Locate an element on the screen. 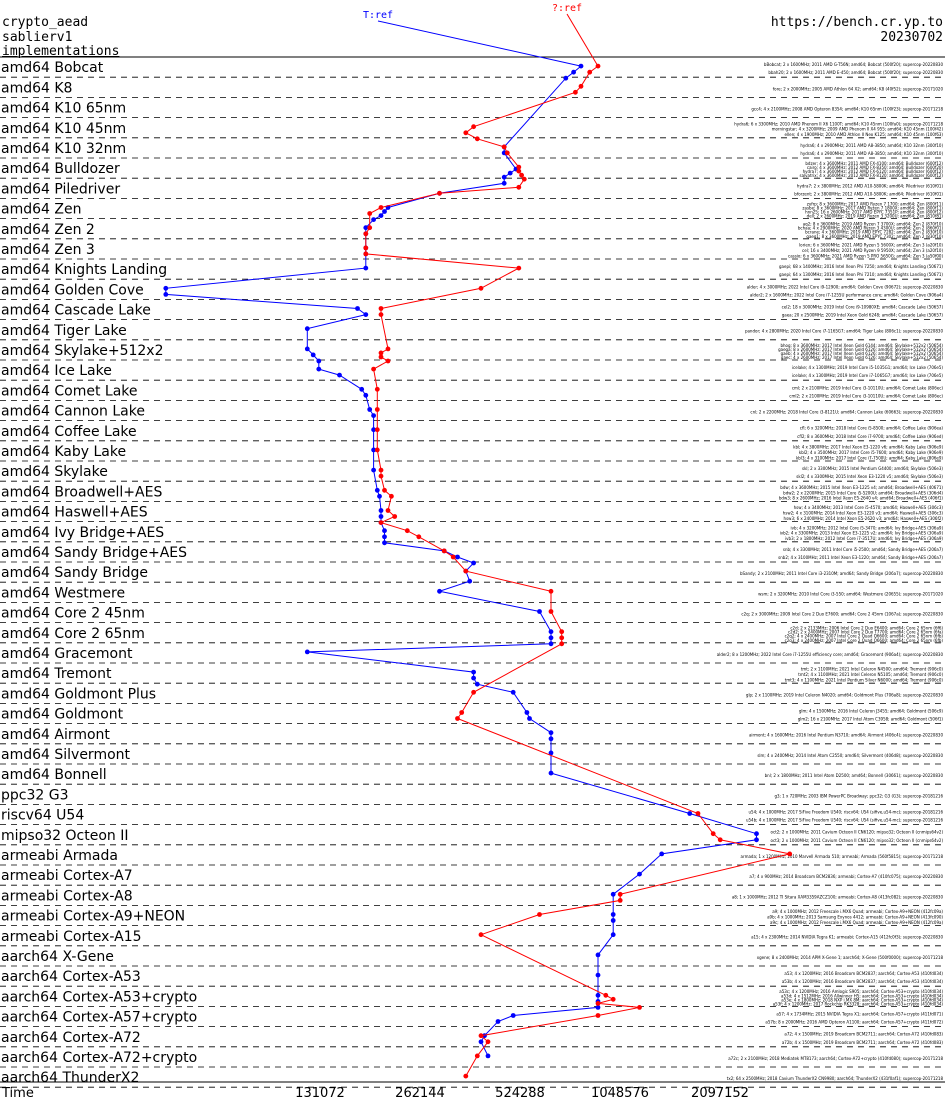 This screenshot has height=1103, width=945. report-date: 20230702 is located at coordinates (911, 37).